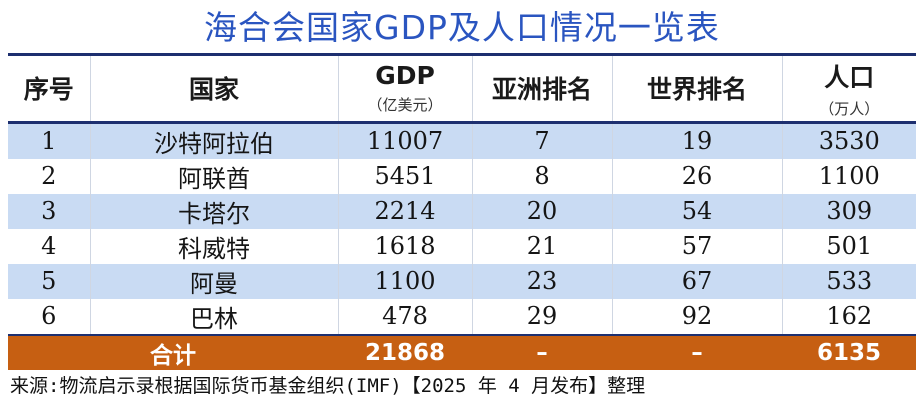 This screenshot has width=924, height=404. What do you see at coordinates (697, 281) in the screenshot?
I see `cell-world-rank: 67` at bounding box center [697, 281].